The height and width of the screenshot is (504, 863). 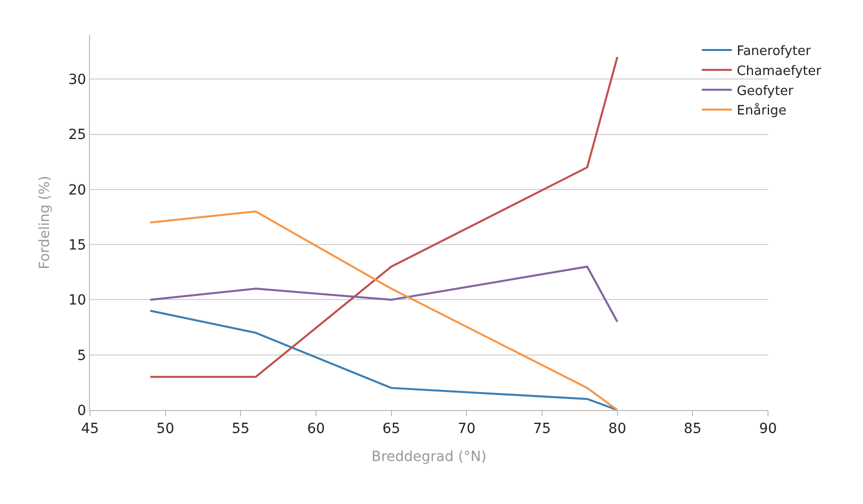 What do you see at coordinates (90, 428) in the screenshot?
I see `x-tick-label: 45` at bounding box center [90, 428].